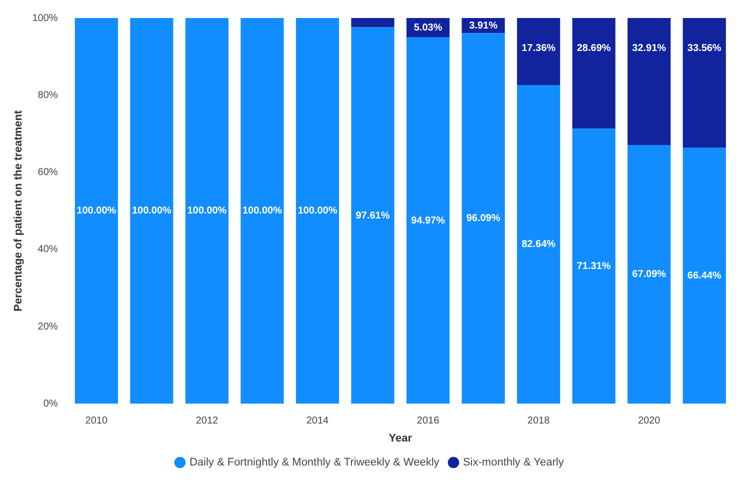 The height and width of the screenshot is (486, 750). I want to click on y-tick-label: 80%, so click(48, 95).